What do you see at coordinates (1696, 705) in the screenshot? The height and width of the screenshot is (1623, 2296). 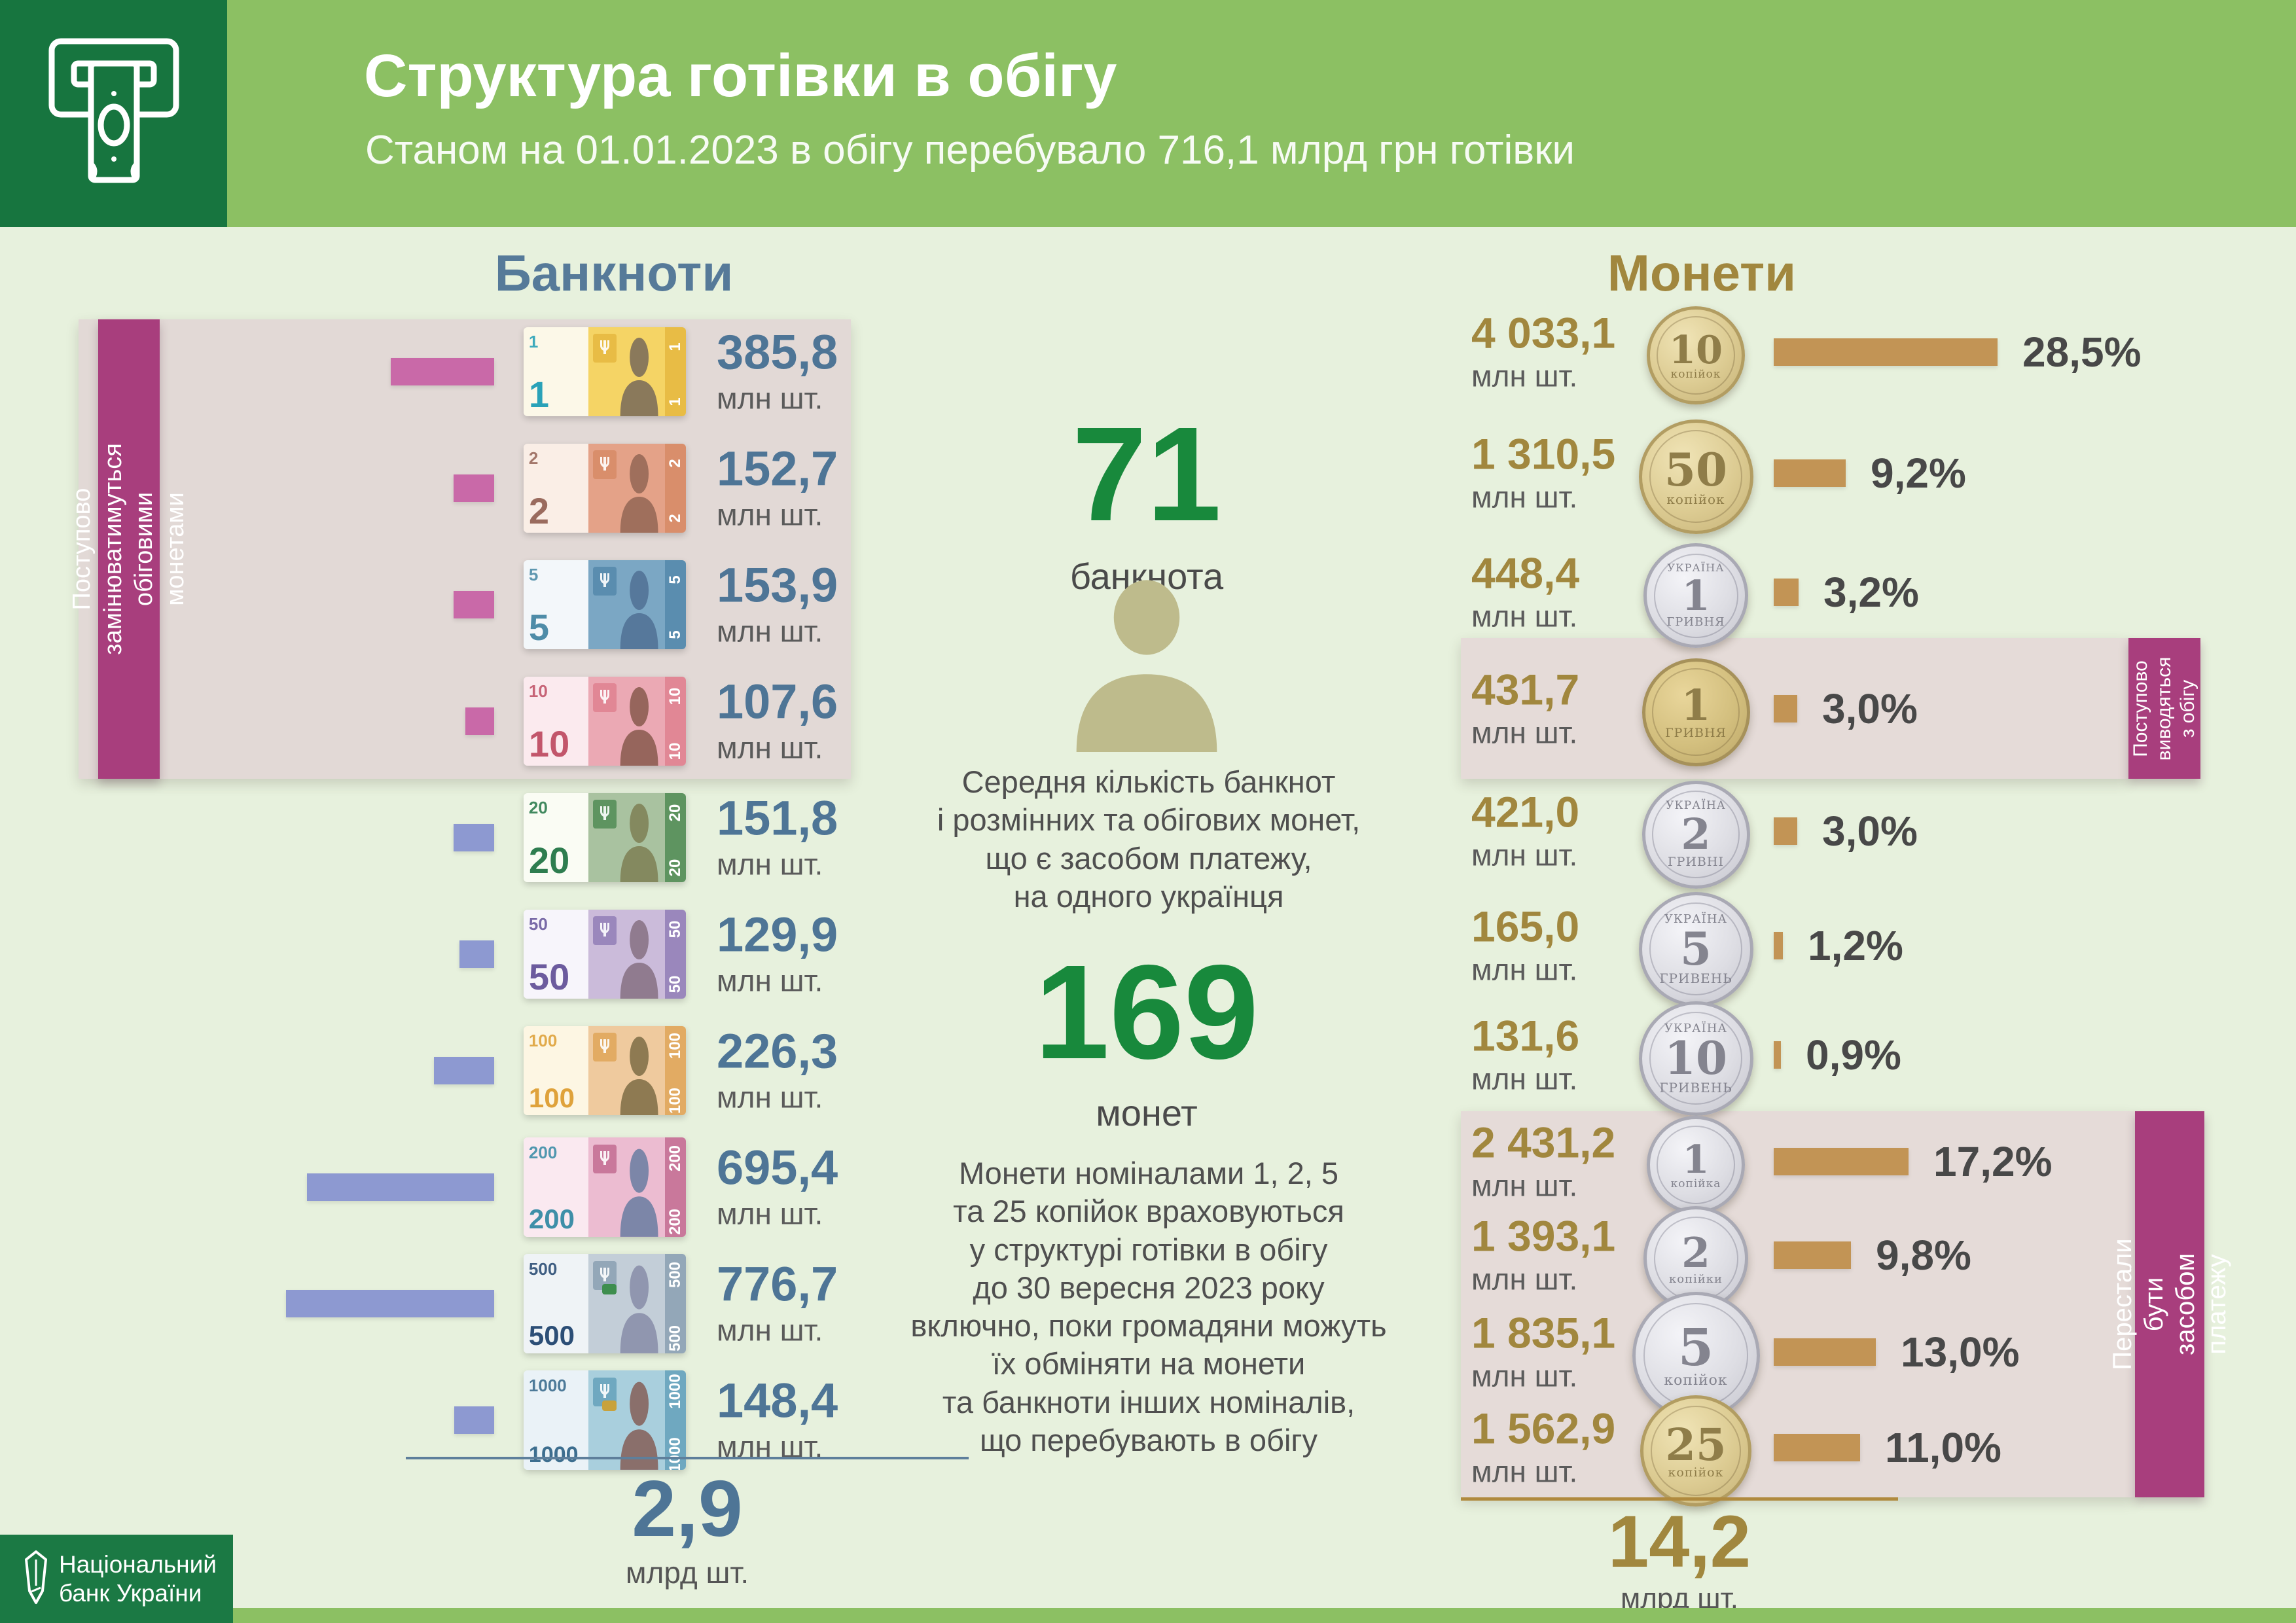 I see `coin-denomination: 1` at bounding box center [1696, 705].